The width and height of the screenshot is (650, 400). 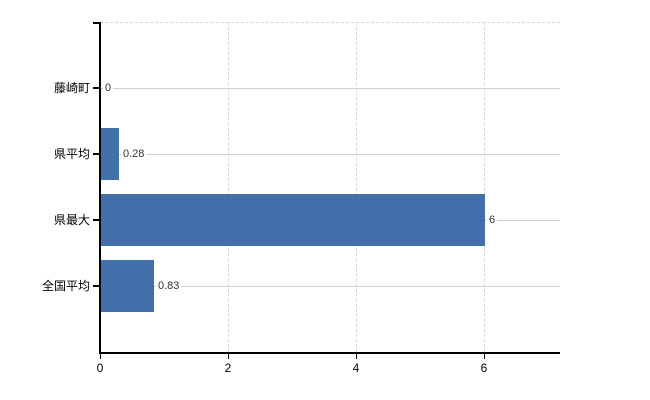 I want to click on category-label: 全国平均, so click(x=65, y=286).